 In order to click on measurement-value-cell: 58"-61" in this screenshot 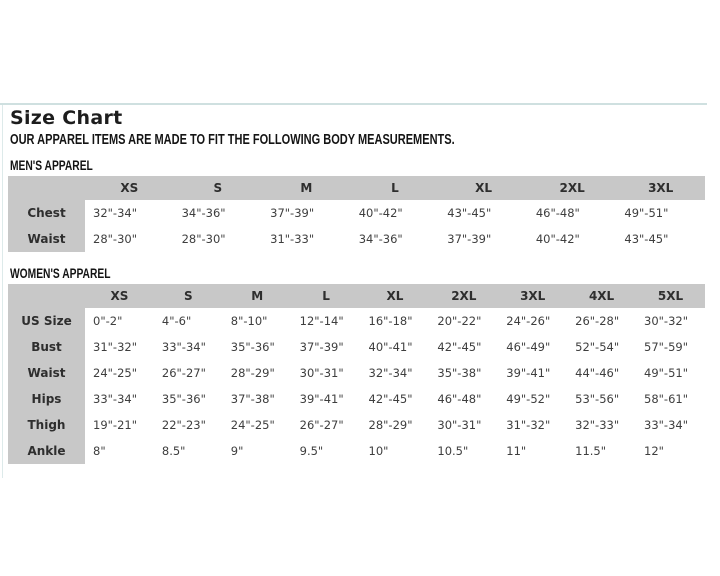, I will do `click(670, 399)`.